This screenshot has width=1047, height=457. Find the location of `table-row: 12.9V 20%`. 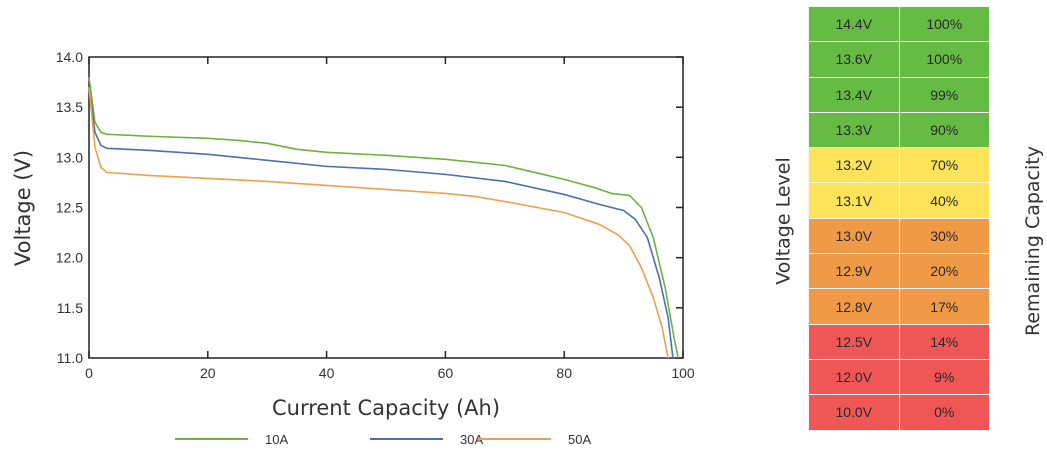

table-row: 12.9V 20% is located at coordinates (899, 271).